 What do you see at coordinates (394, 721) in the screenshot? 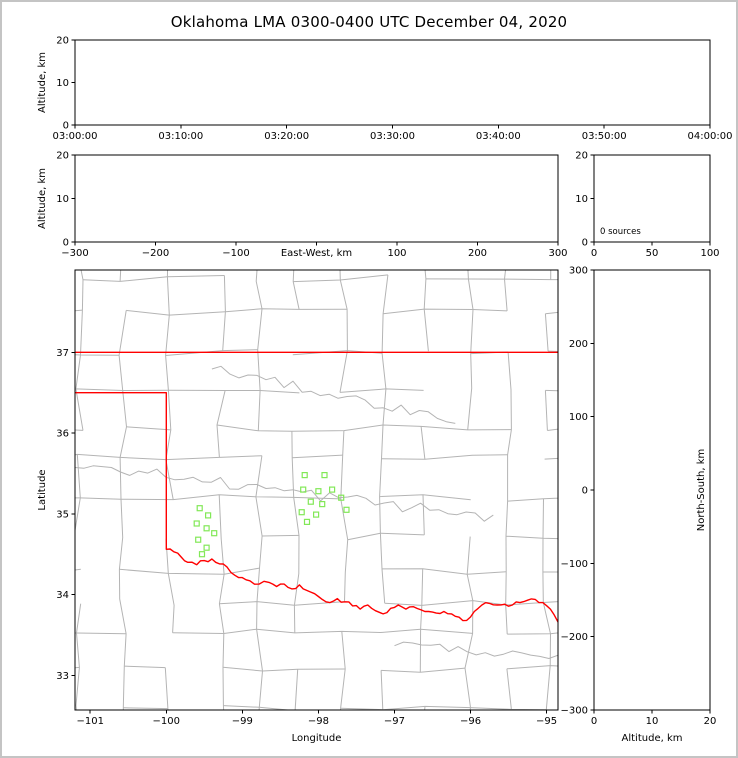
I see `map-x-tick-label: −97` at bounding box center [394, 721].